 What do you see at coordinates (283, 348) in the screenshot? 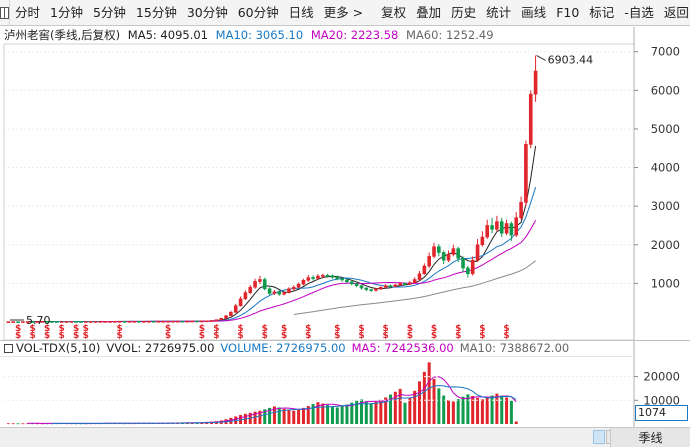
I see `volume-value: VOLUME: 2726975.00` at bounding box center [283, 348].